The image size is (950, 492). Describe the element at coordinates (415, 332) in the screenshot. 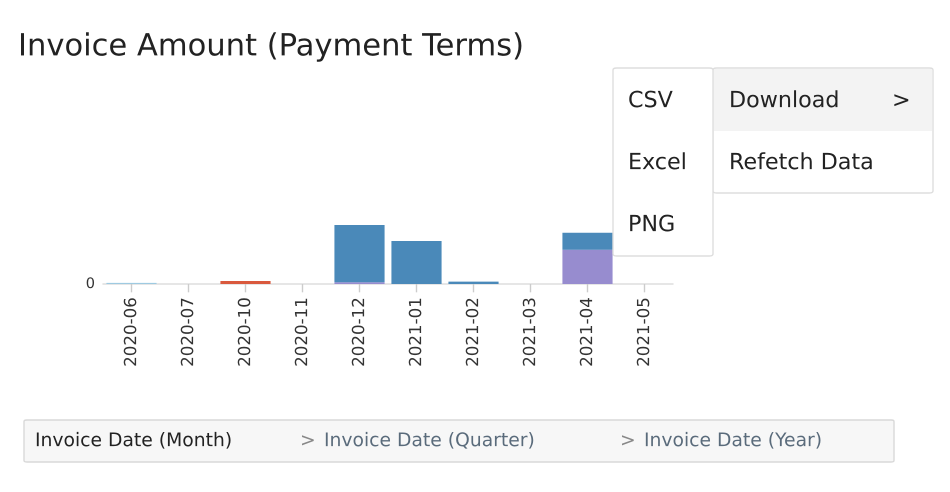

I see `x-tick-label: 2021-01` at that location.